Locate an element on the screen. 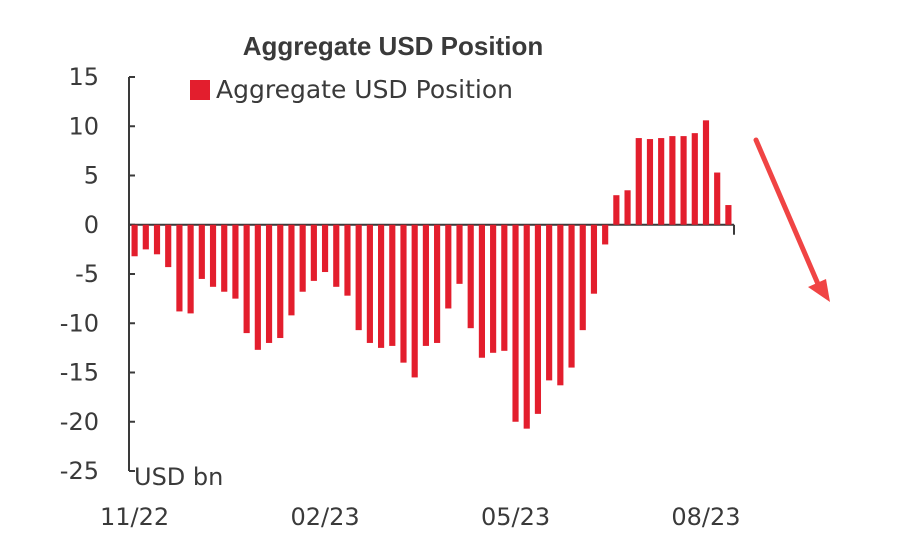 The width and height of the screenshot is (900, 559). legend-swatch is located at coordinates (200, 90).